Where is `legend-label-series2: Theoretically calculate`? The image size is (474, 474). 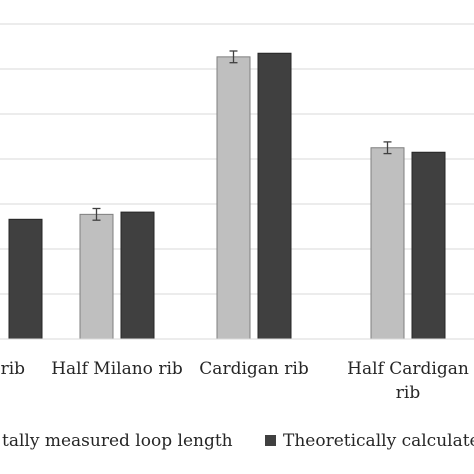 legend-label-series2: Theoretically calculate is located at coordinates (378, 441).